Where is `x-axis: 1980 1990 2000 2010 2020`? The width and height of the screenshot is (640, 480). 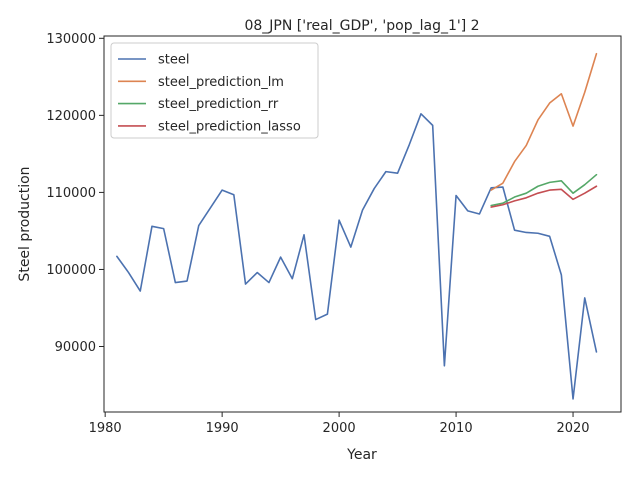 x-axis: 1980 1990 2000 2010 2020 is located at coordinates (339, 424).